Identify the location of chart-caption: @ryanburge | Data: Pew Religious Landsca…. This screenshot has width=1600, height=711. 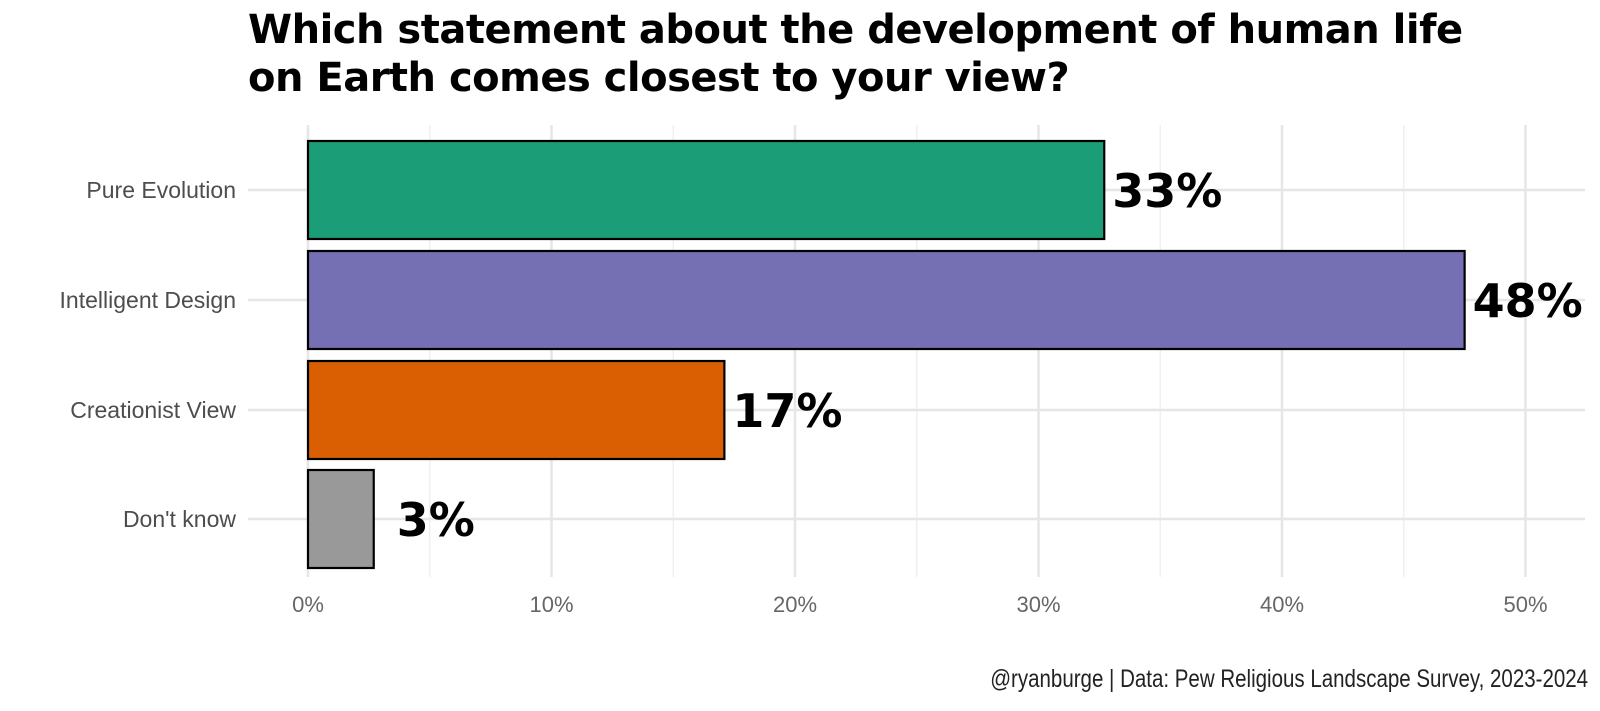
(1289, 679).